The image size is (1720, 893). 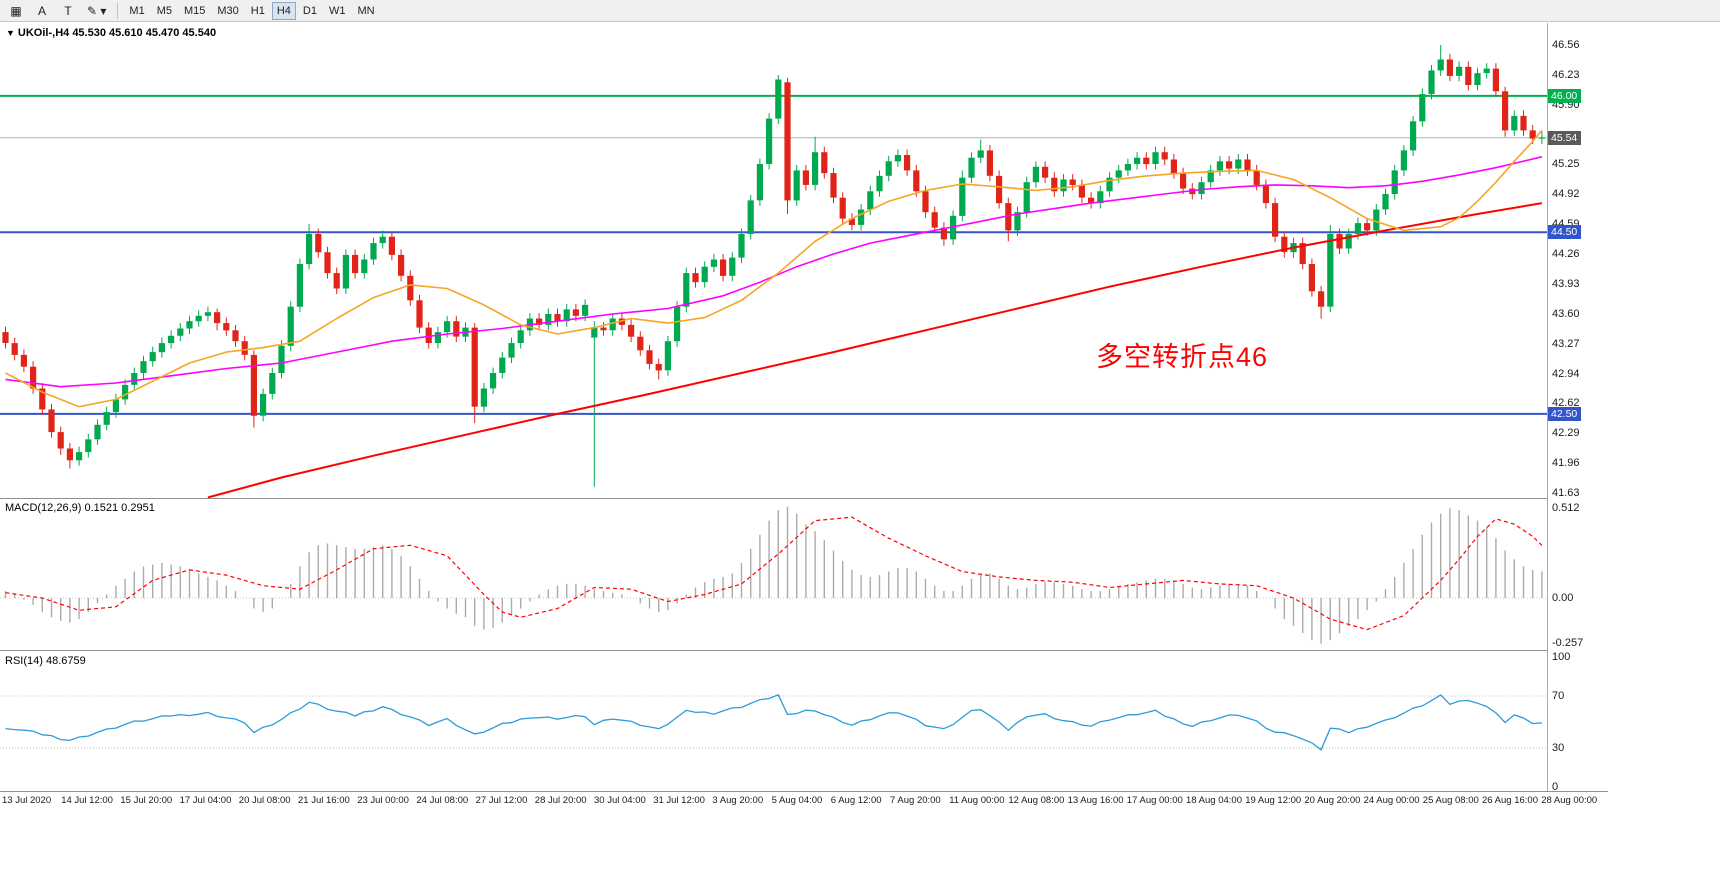 What do you see at coordinates (337, 11) in the screenshot?
I see `timeframe-button-W1: W1` at bounding box center [337, 11].